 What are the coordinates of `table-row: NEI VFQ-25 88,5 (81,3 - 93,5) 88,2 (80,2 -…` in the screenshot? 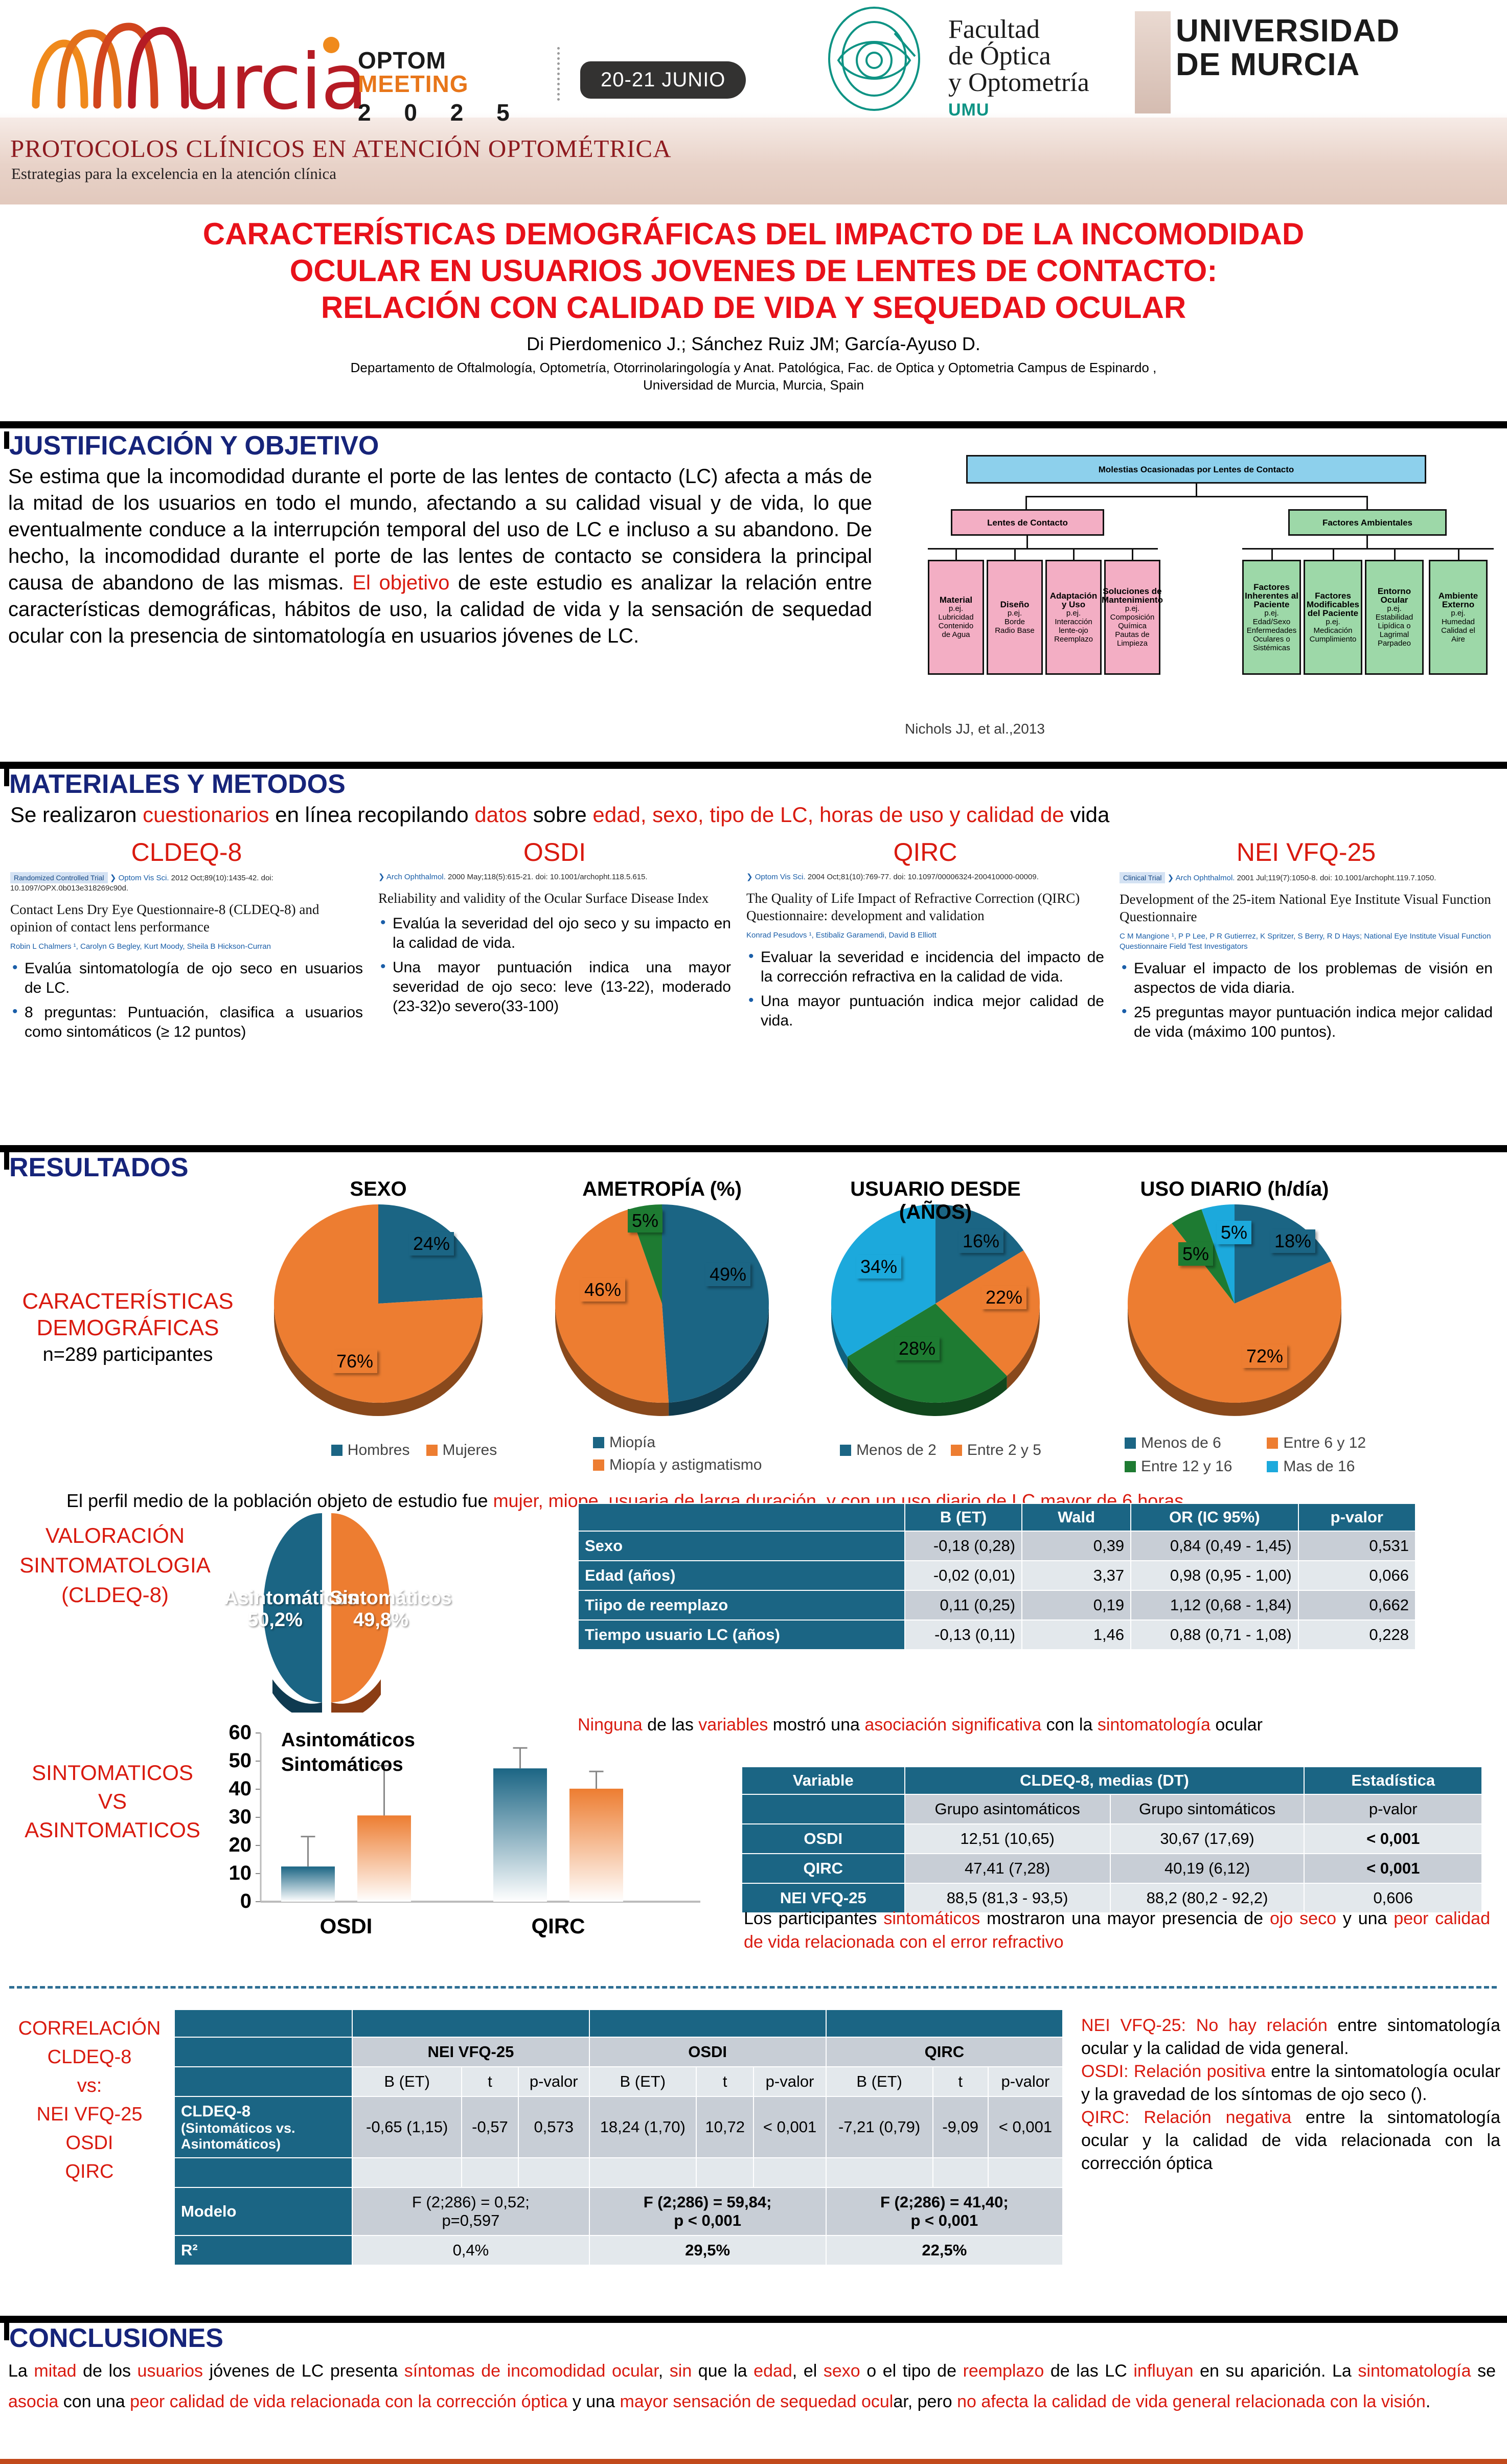 It's located at (1111, 1898).